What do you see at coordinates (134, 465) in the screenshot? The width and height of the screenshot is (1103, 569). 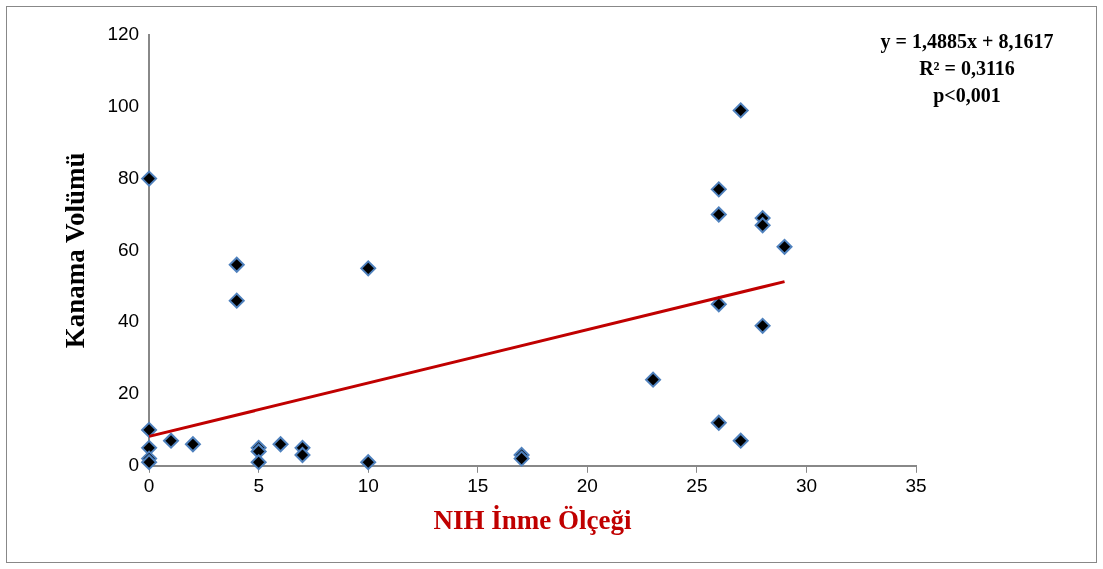 I see `y-tick-label: 0` at bounding box center [134, 465].